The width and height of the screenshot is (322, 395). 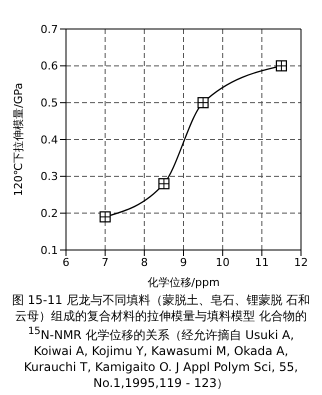 I want to click on y-axis-title: 120℃下拉伸模量/GPa, so click(x=18, y=139).